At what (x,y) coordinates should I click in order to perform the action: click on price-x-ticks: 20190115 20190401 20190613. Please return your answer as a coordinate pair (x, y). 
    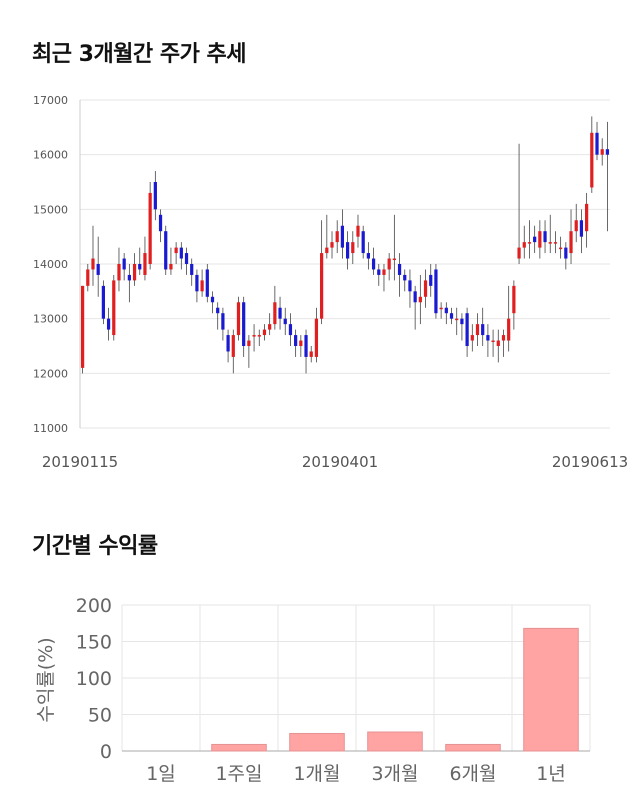
    Looking at the image, I should click on (335, 462).